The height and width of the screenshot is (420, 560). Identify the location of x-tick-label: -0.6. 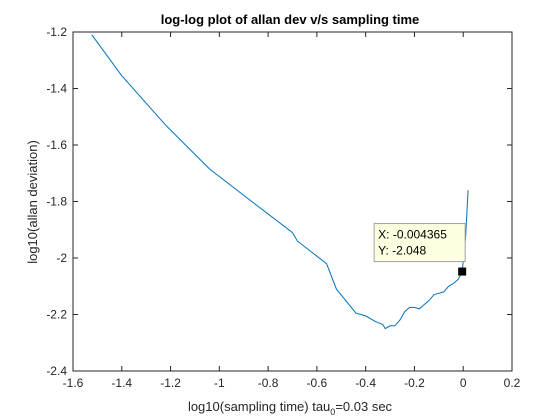
(317, 383).